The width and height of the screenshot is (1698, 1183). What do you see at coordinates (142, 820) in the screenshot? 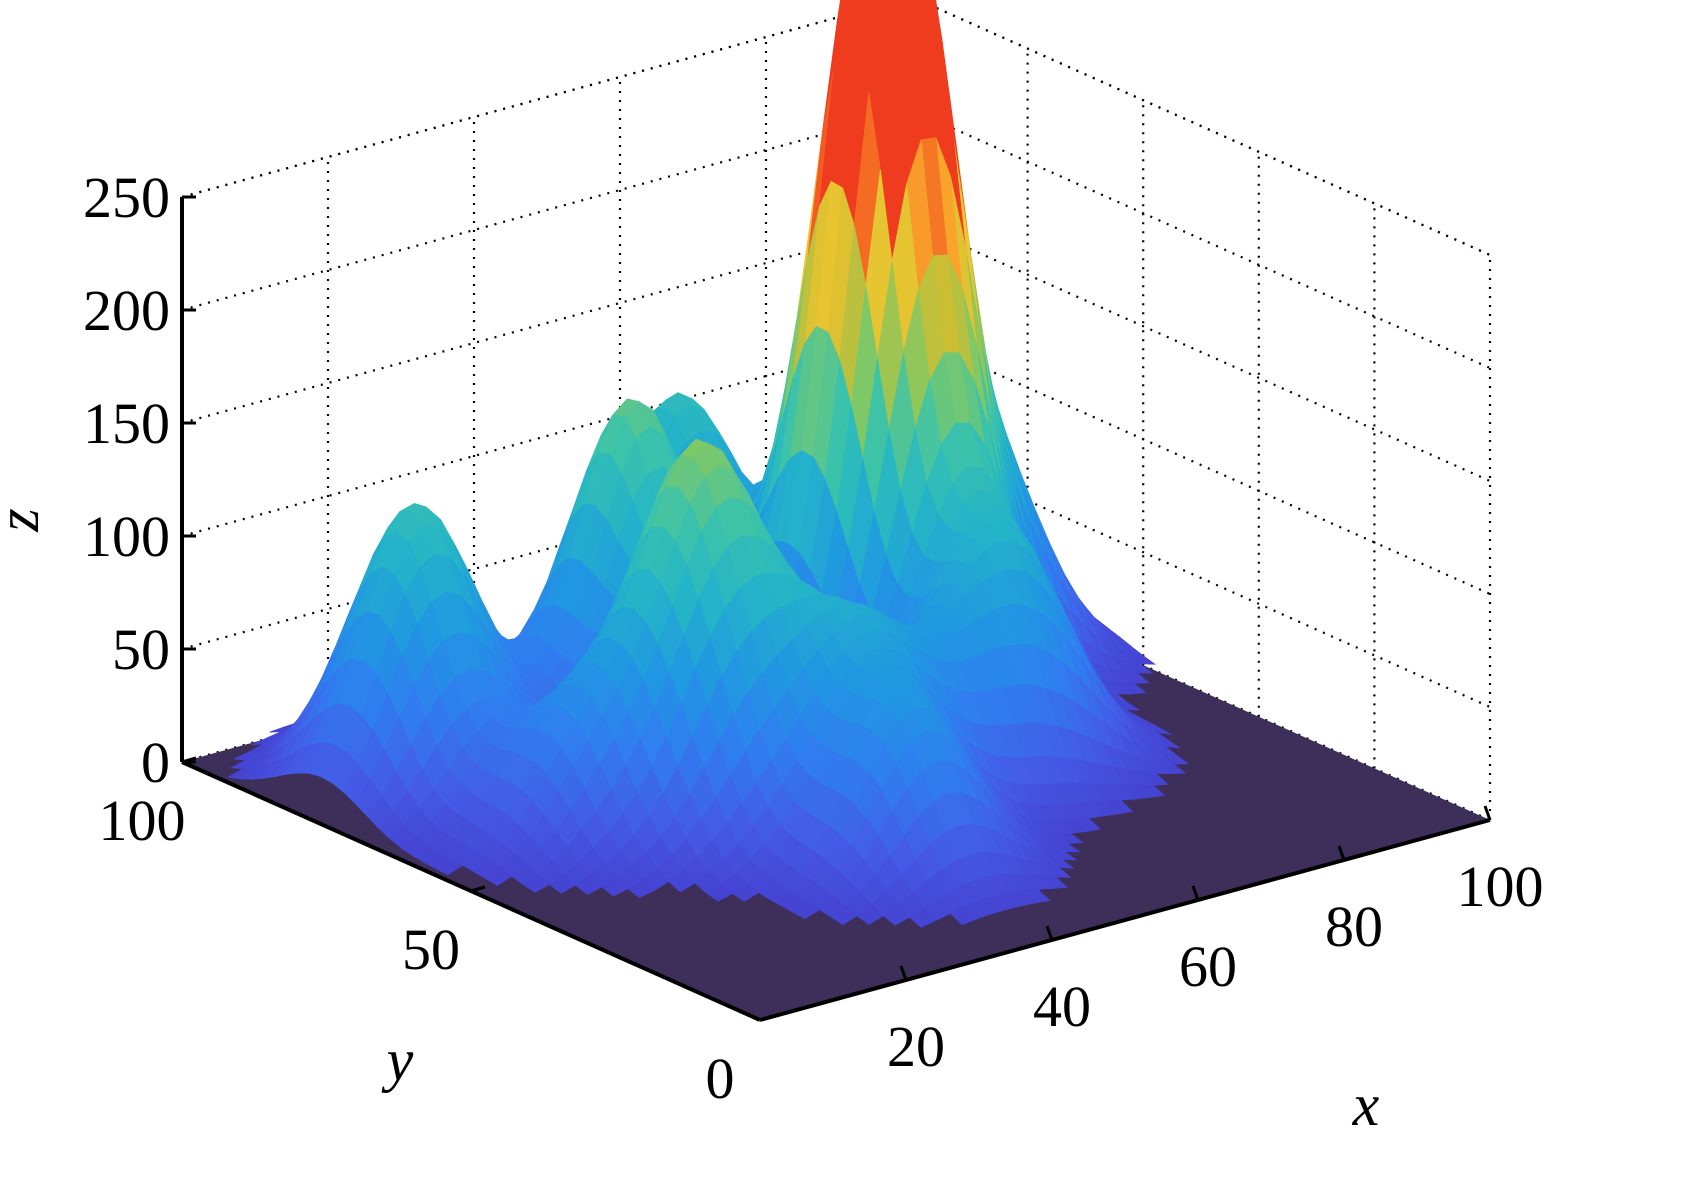
I see `y-tick-label: 100` at bounding box center [142, 820].